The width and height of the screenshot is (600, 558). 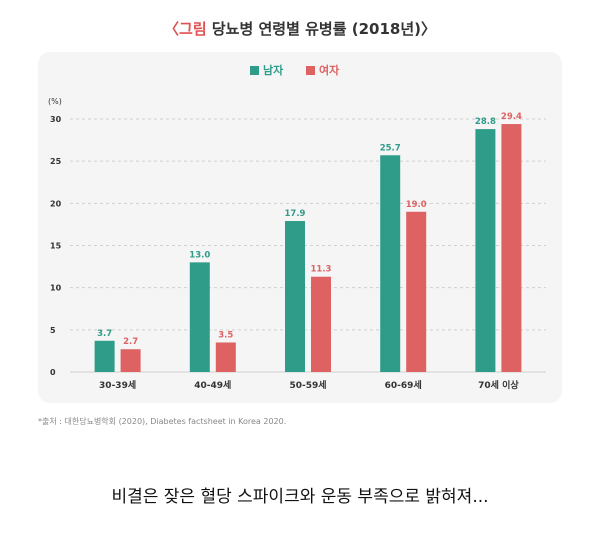 I want to click on y-tick-label: 15, so click(x=56, y=246).